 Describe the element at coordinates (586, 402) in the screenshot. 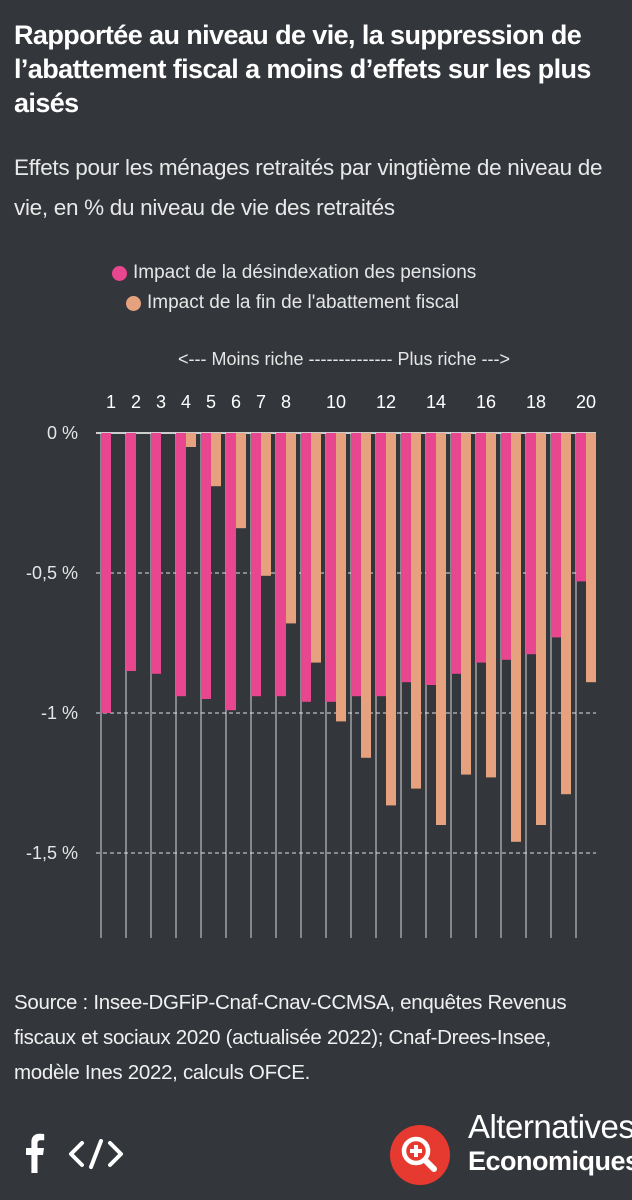

I see `x-tick-label: 20` at that location.